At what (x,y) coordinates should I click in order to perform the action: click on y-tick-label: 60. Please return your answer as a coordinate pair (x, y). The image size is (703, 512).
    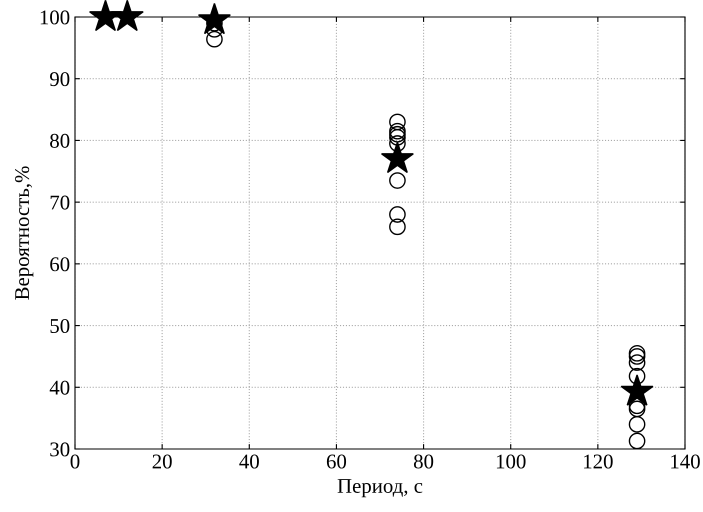
    Looking at the image, I should click on (60, 264).